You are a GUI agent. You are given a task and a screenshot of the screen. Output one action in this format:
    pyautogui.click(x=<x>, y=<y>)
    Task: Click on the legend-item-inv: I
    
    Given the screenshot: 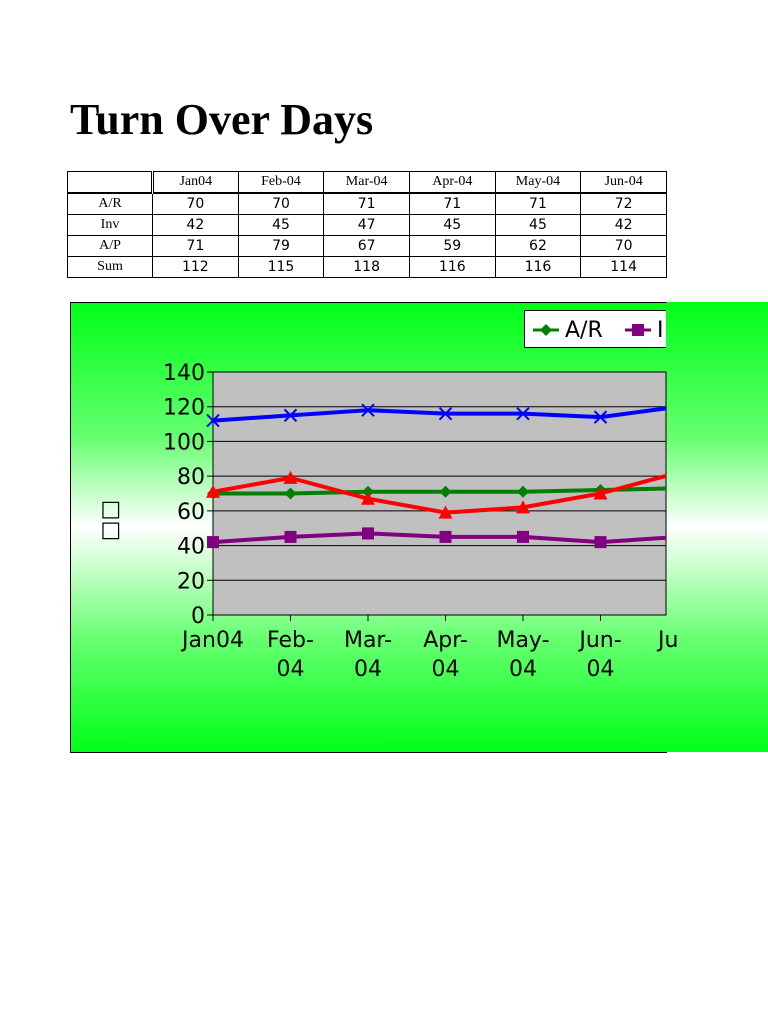 What is the action you would take?
    pyautogui.click(x=643, y=329)
    